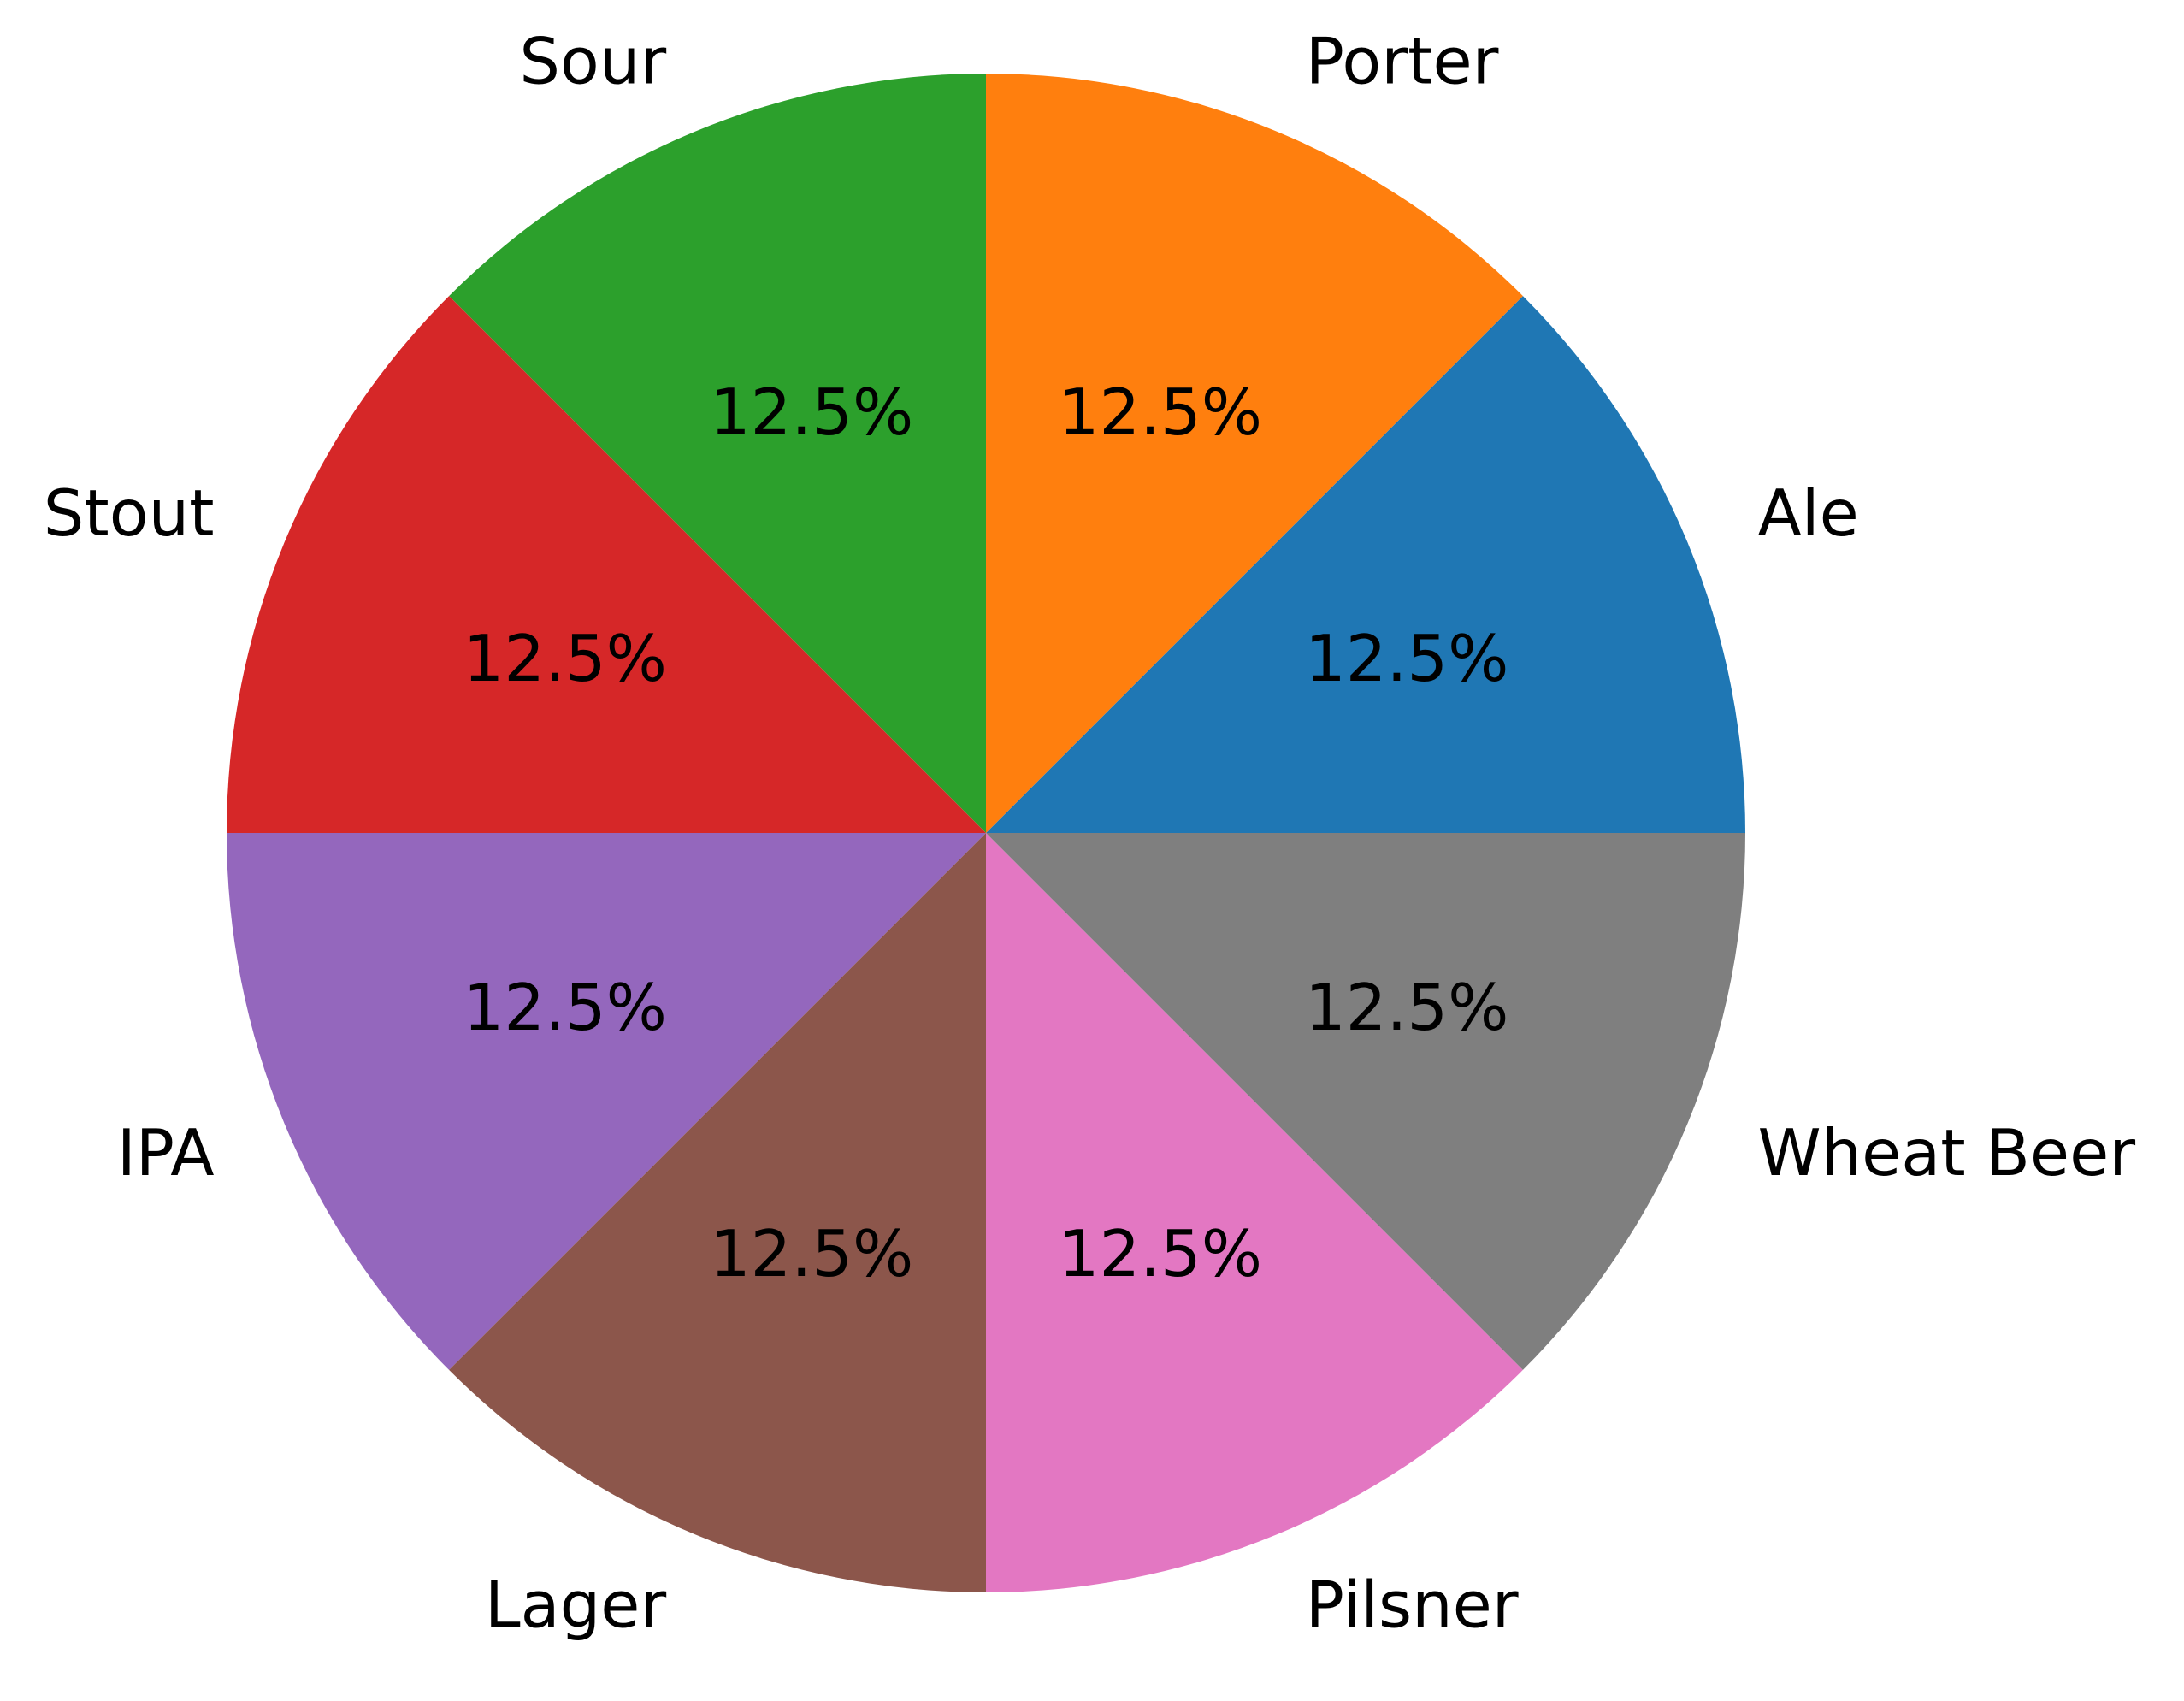 The image size is (2184, 1701). What do you see at coordinates (592, 61) in the screenshot?
I see `slice-label-sour: Sour` at bounding box center [592, 61].